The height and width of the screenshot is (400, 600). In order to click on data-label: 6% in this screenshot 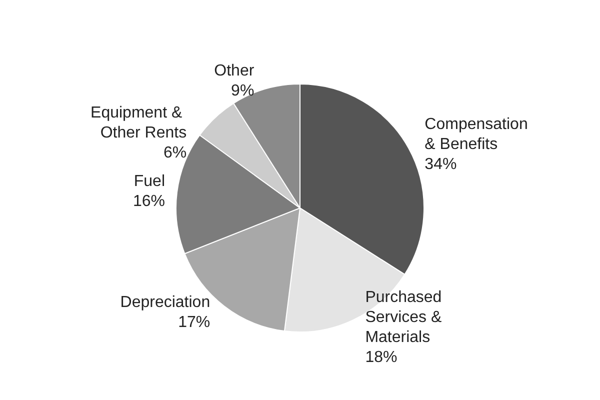, I will do `click(175, 153)`.